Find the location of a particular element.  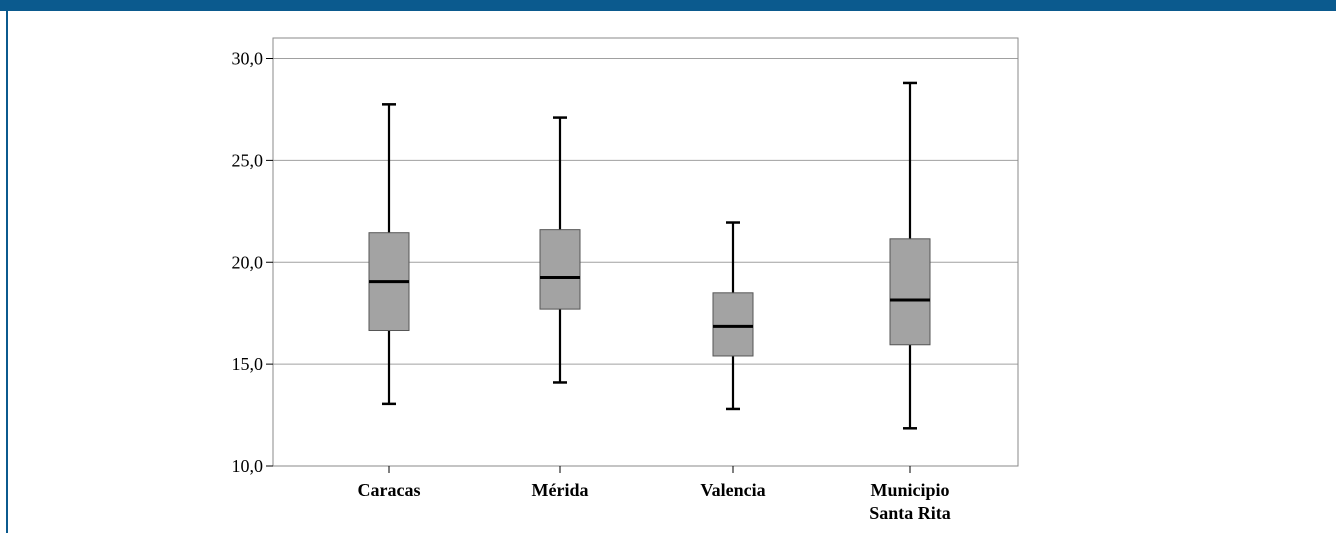

window-left-border is located at coordinates (7, 272).